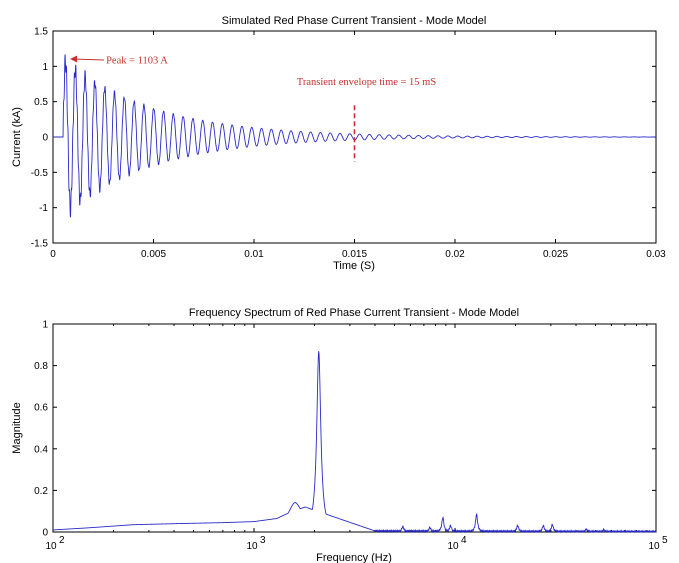 This screenshot has height=563, width=679. I want to click on spectrum-plot-y-axis-label: Magnitude, so click(17, 427).